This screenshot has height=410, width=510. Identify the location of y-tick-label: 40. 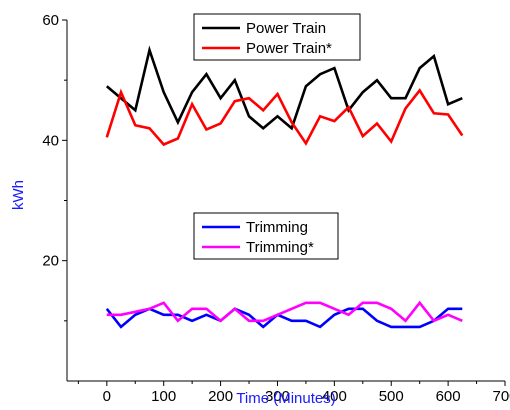
(50, 140).